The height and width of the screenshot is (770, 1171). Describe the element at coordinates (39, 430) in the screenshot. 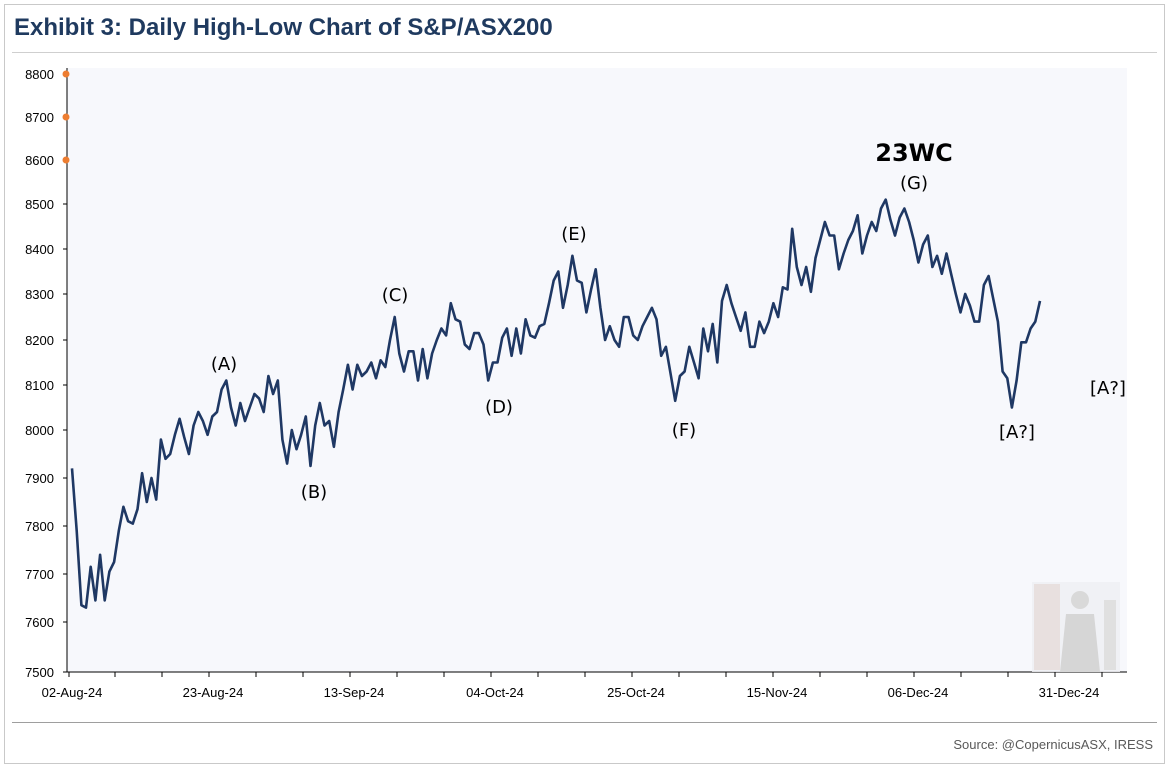

I see `y-tick-label: 8000` at that location.